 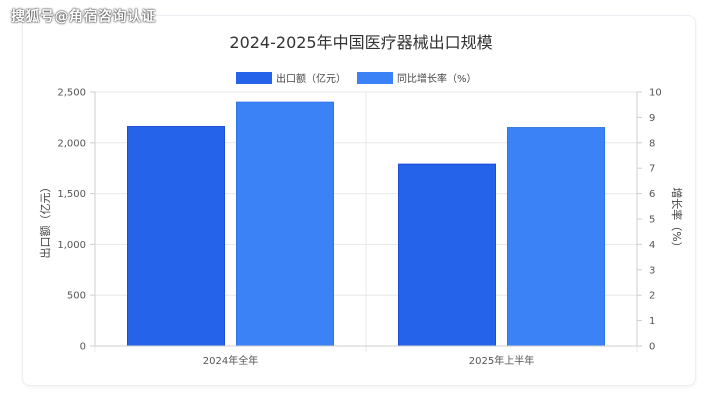 I want to click on y2-tick-label: 3, so click(x=652, y=270).